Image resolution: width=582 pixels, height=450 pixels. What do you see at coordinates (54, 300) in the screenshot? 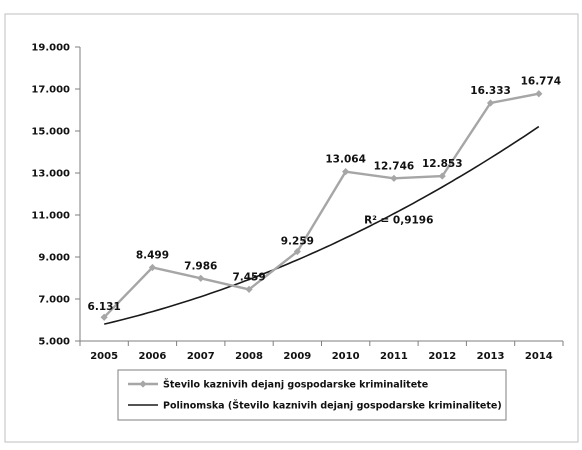
I see `y-tick-label: 7.000` at bounding box center [54, 300].